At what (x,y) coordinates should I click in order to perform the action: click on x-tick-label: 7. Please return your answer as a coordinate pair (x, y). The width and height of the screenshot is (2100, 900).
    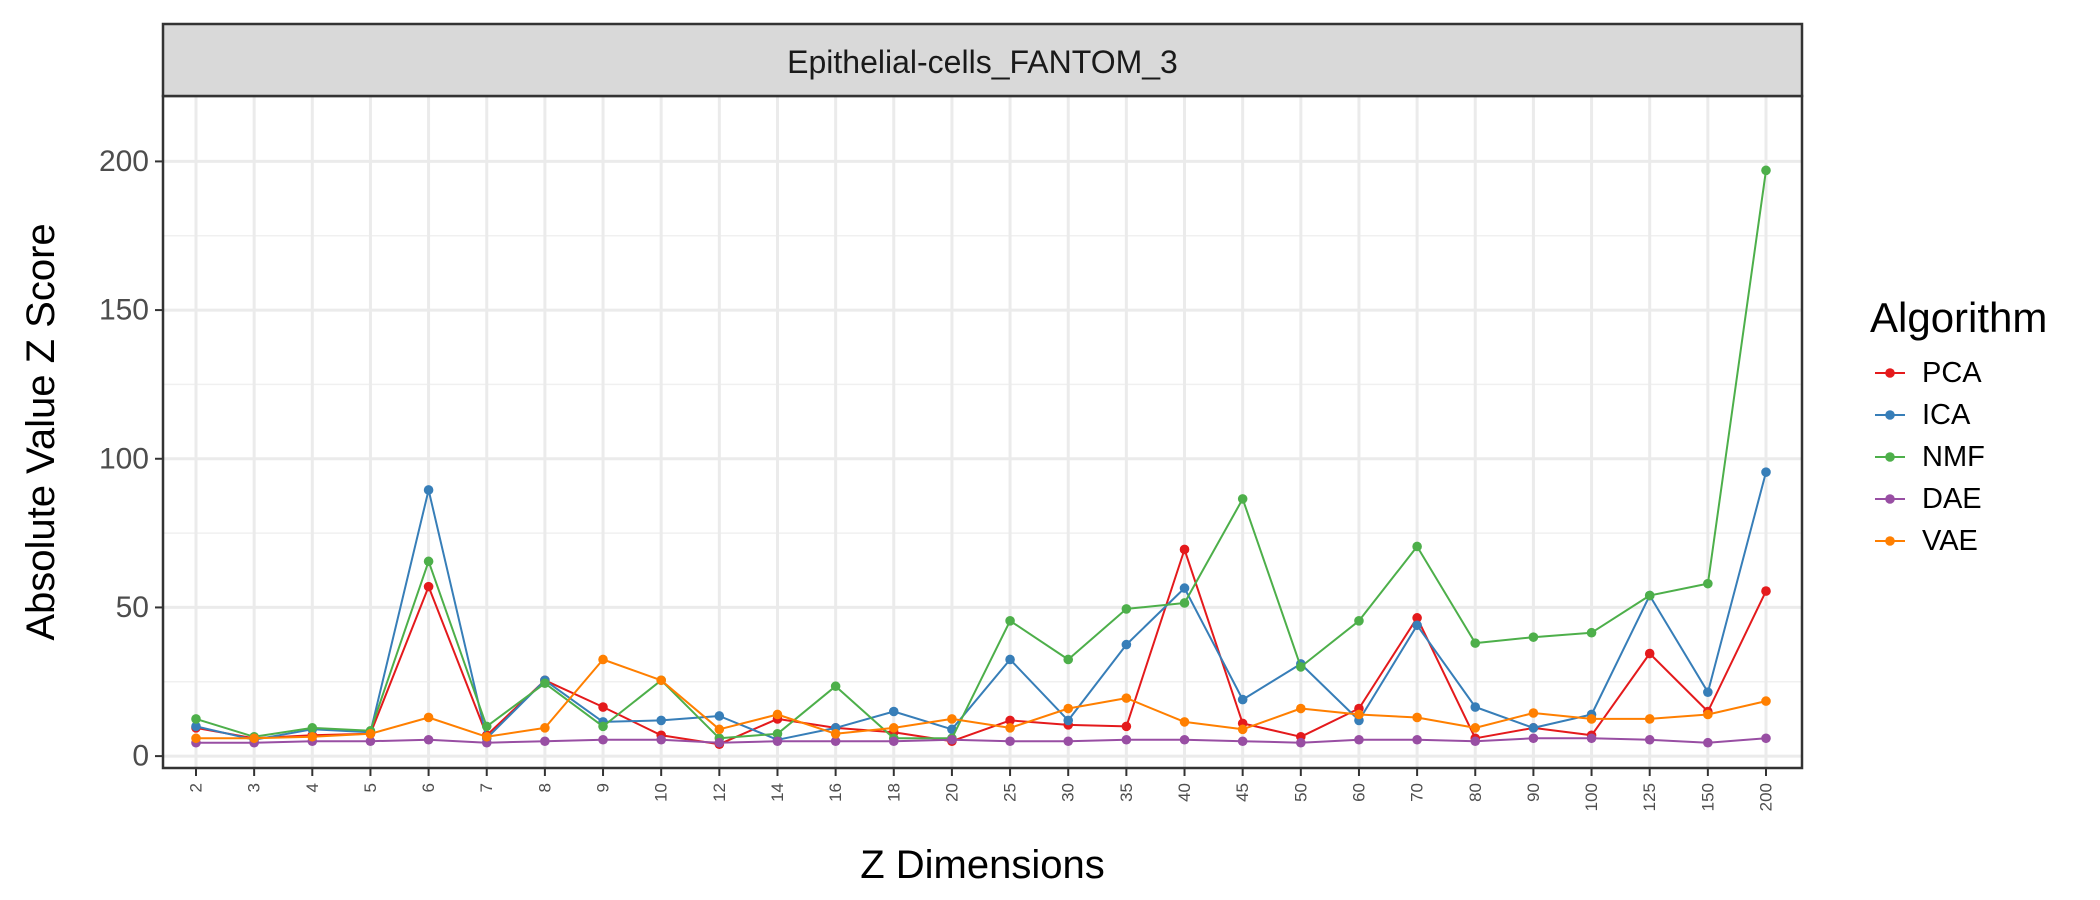
    Looking at the image, I should click on (486, 787).